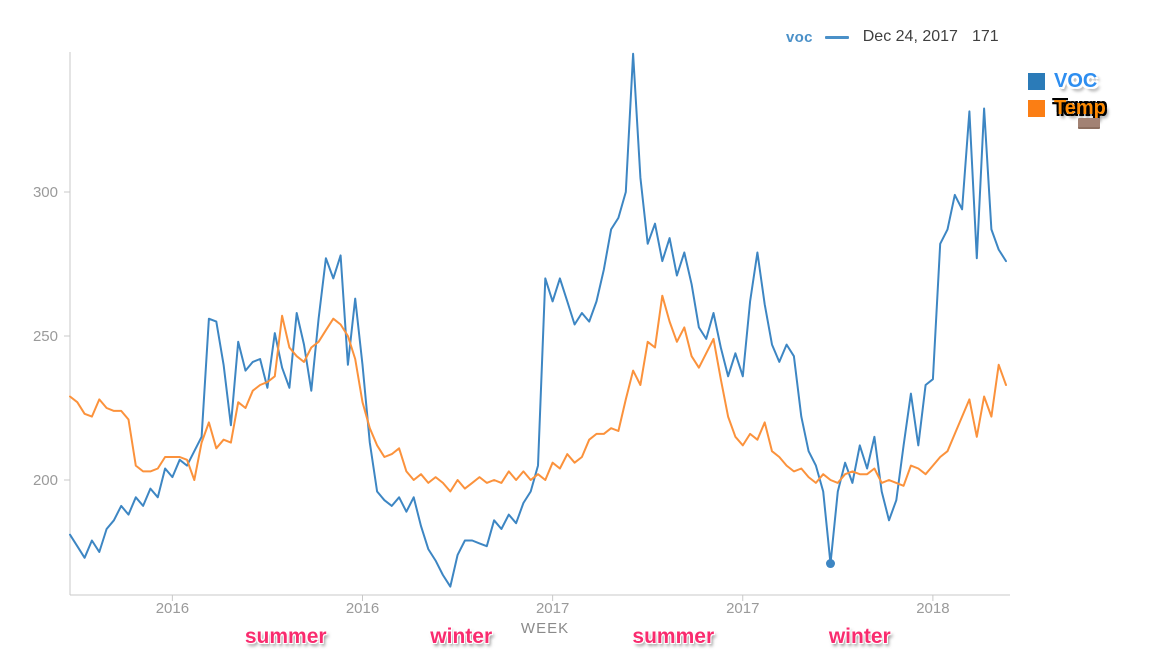 The image size is (1149, 668). I want to click on voc-swatch-icon, so click(1036, 81).